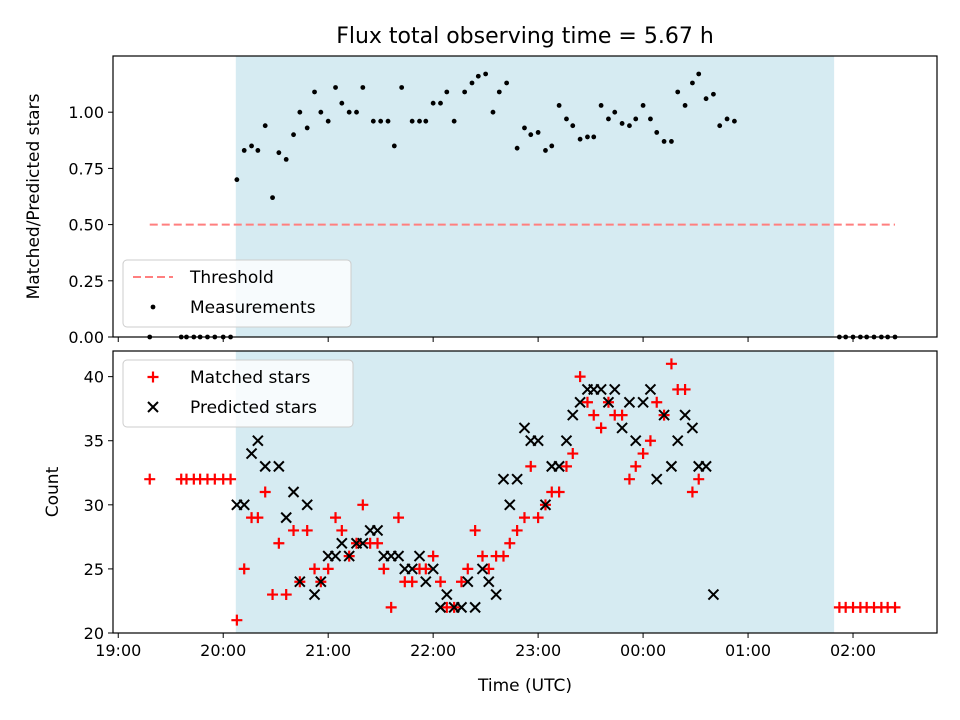 Image resolution: width=960 pixels, height=720 pixels. What do you see at coordinates (433, 650) in the screenshot?
I see `x-tick-label: 22:00` at bounding box center [433, 650].